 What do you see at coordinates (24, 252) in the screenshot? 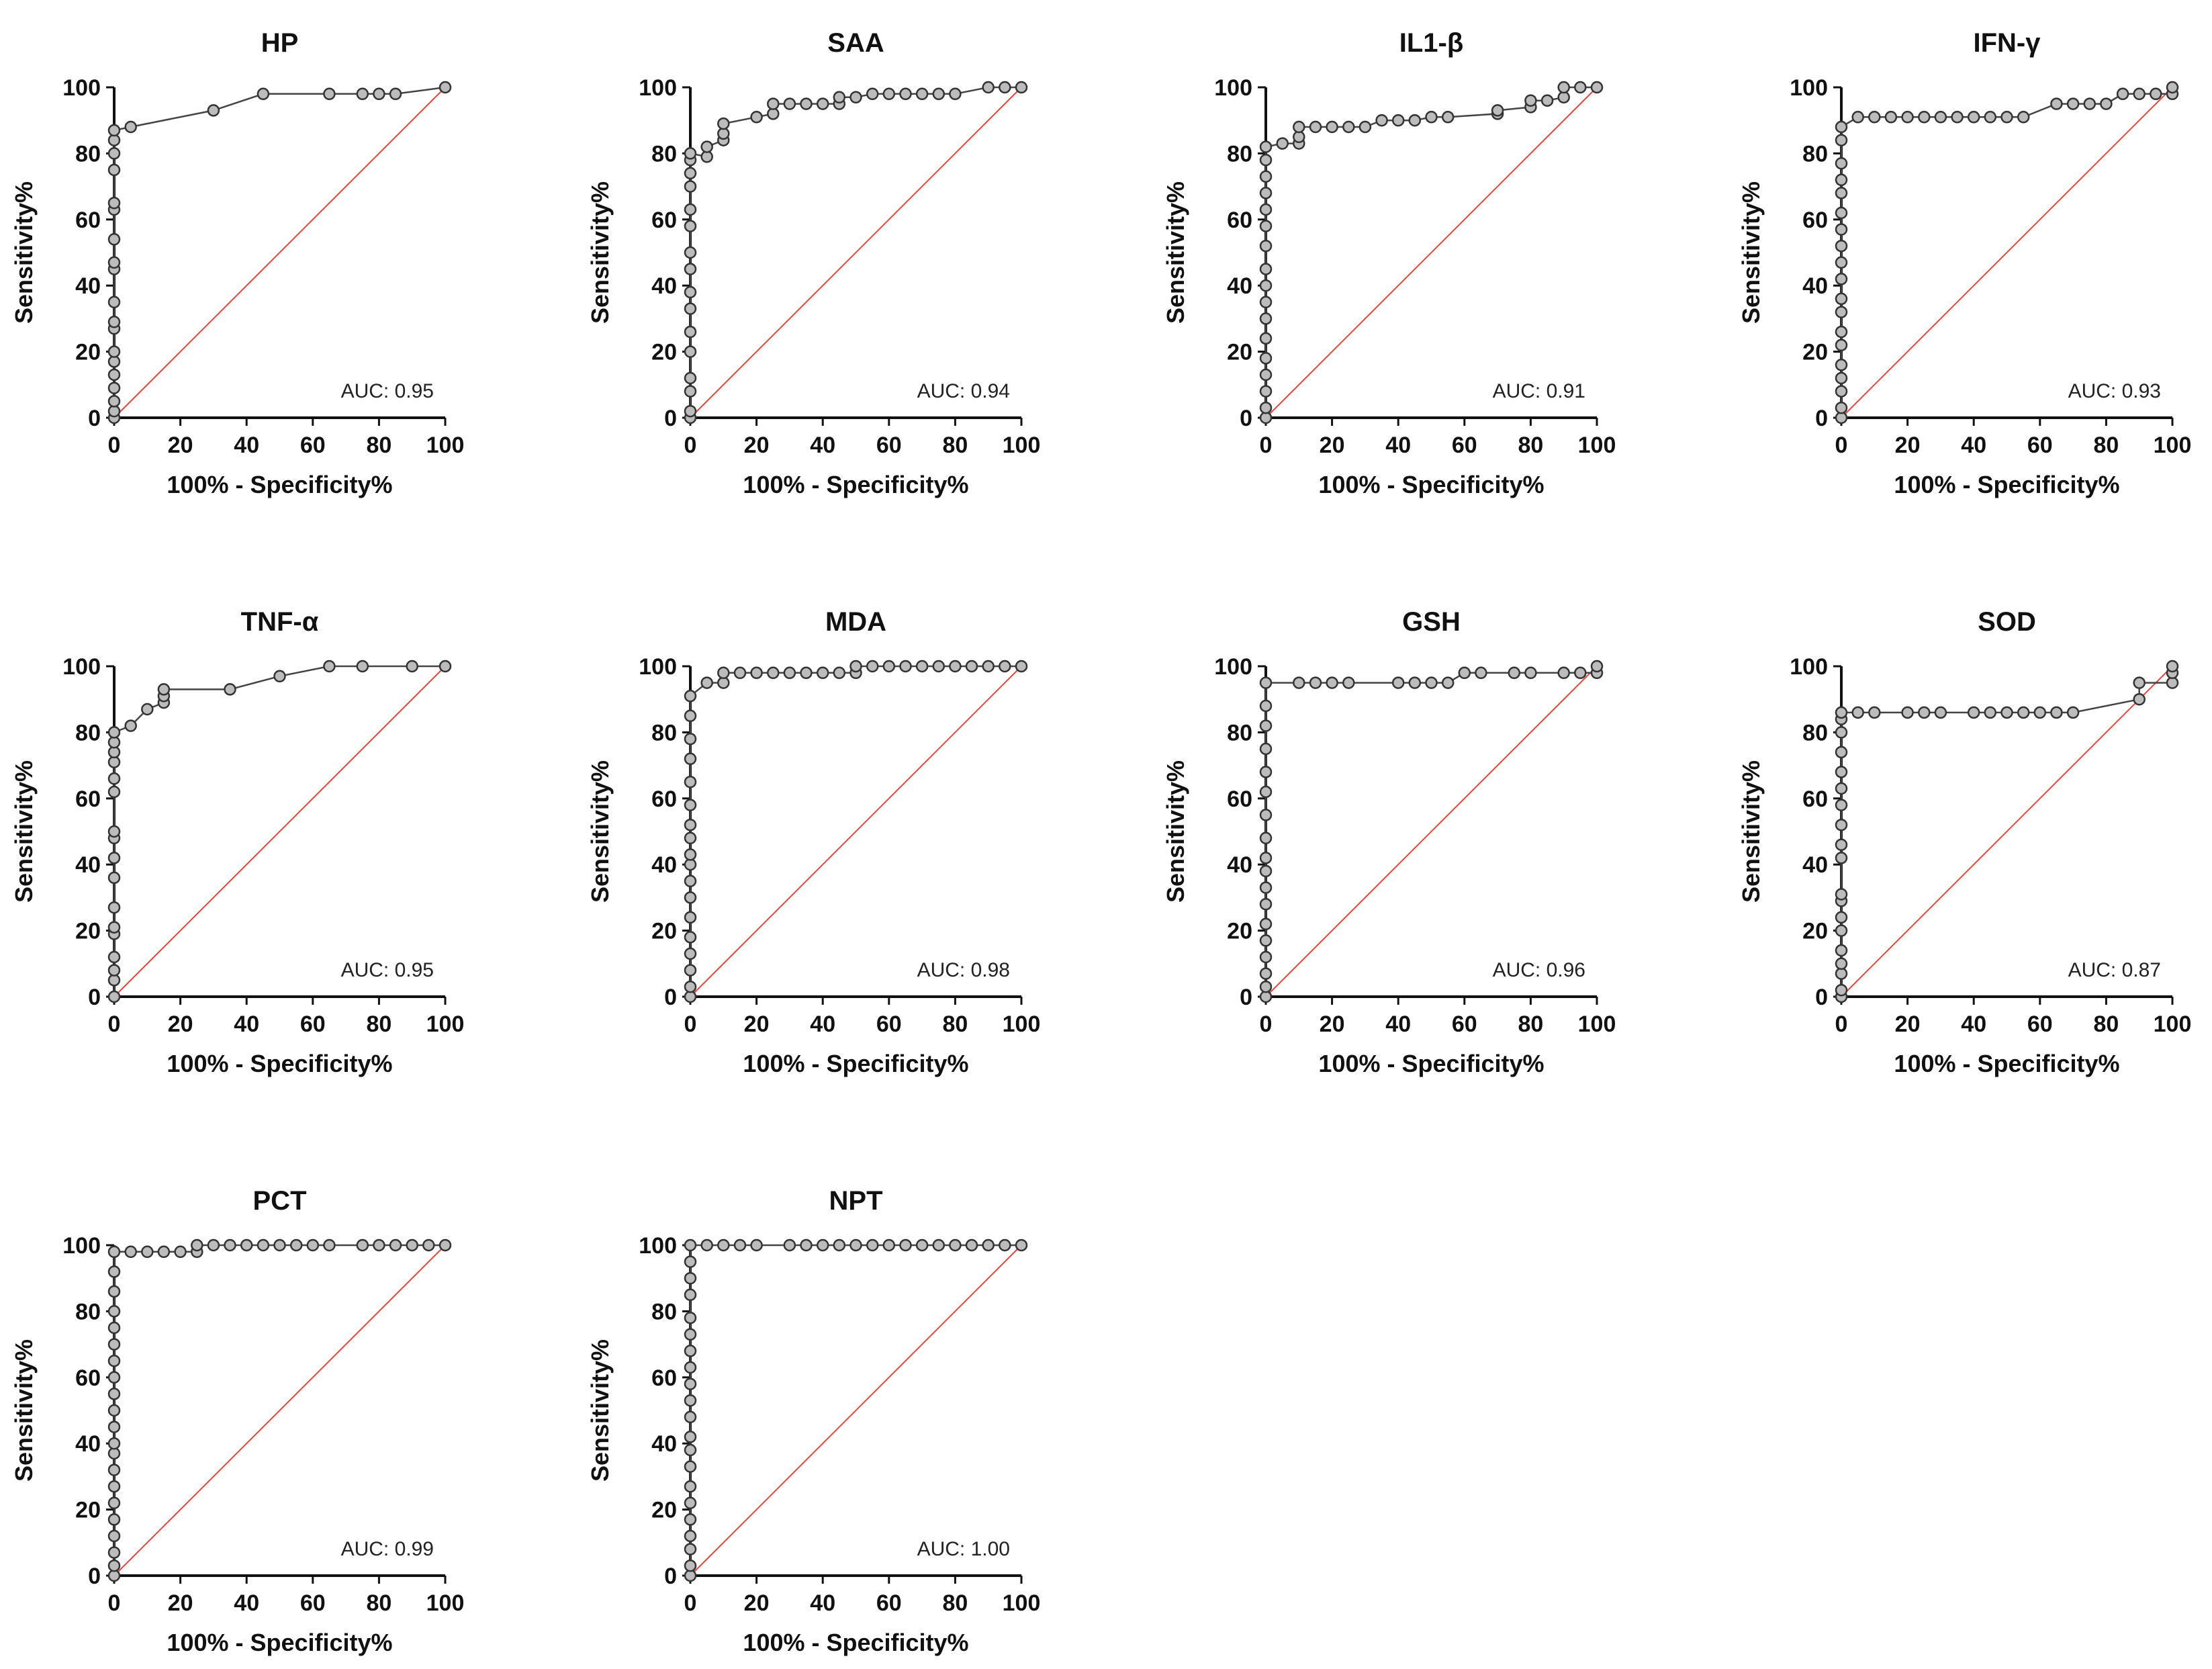
I see `y-axis-label: Sensitivity%` at bounding box center [24, 252].